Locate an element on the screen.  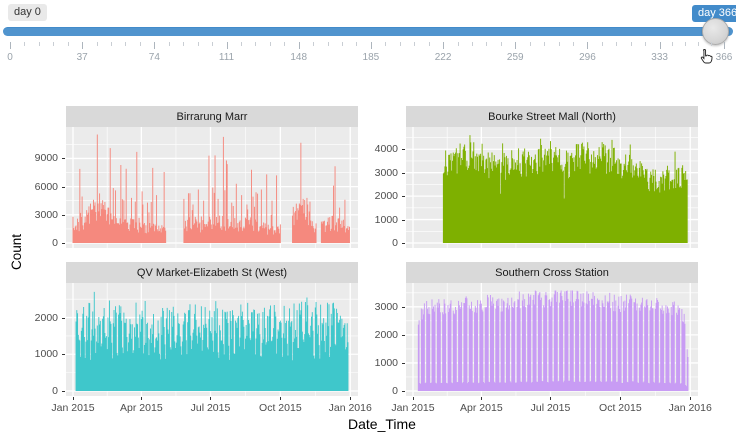
facet-title: Bourke Street Mall (North) is located at coordinates (552, 116).